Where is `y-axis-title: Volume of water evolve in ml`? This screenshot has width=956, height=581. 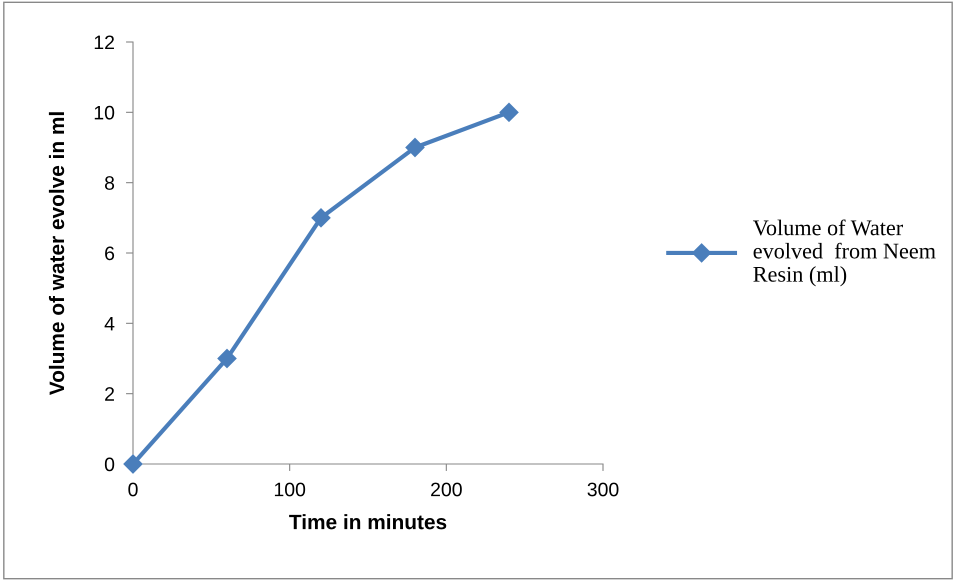
y-axis-title: Volume of water evolve in ml is located at coordinates (56, 254).